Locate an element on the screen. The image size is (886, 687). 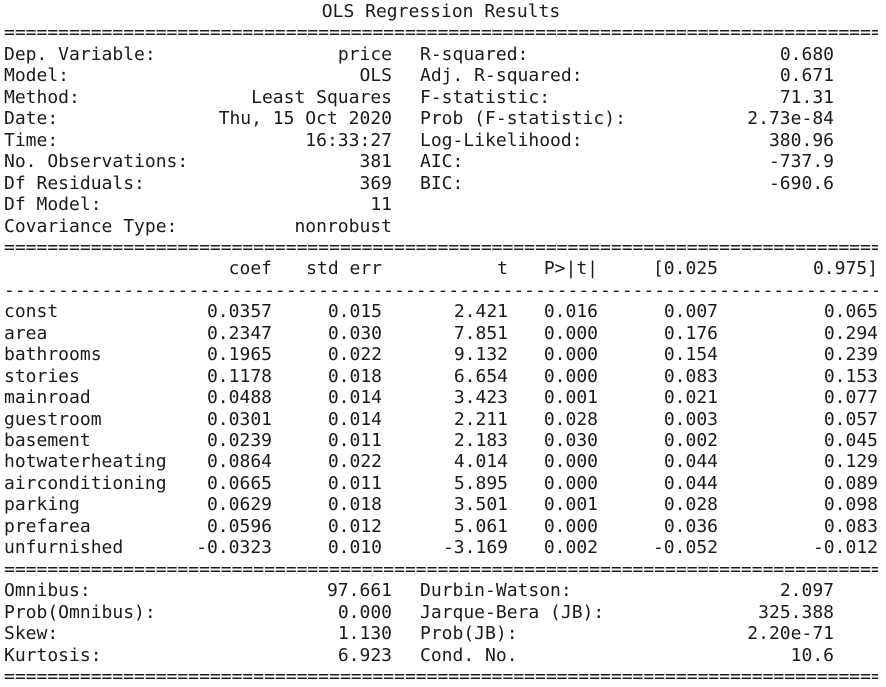
coef-cell: 0.0596 is located at coordinates (239, 526).